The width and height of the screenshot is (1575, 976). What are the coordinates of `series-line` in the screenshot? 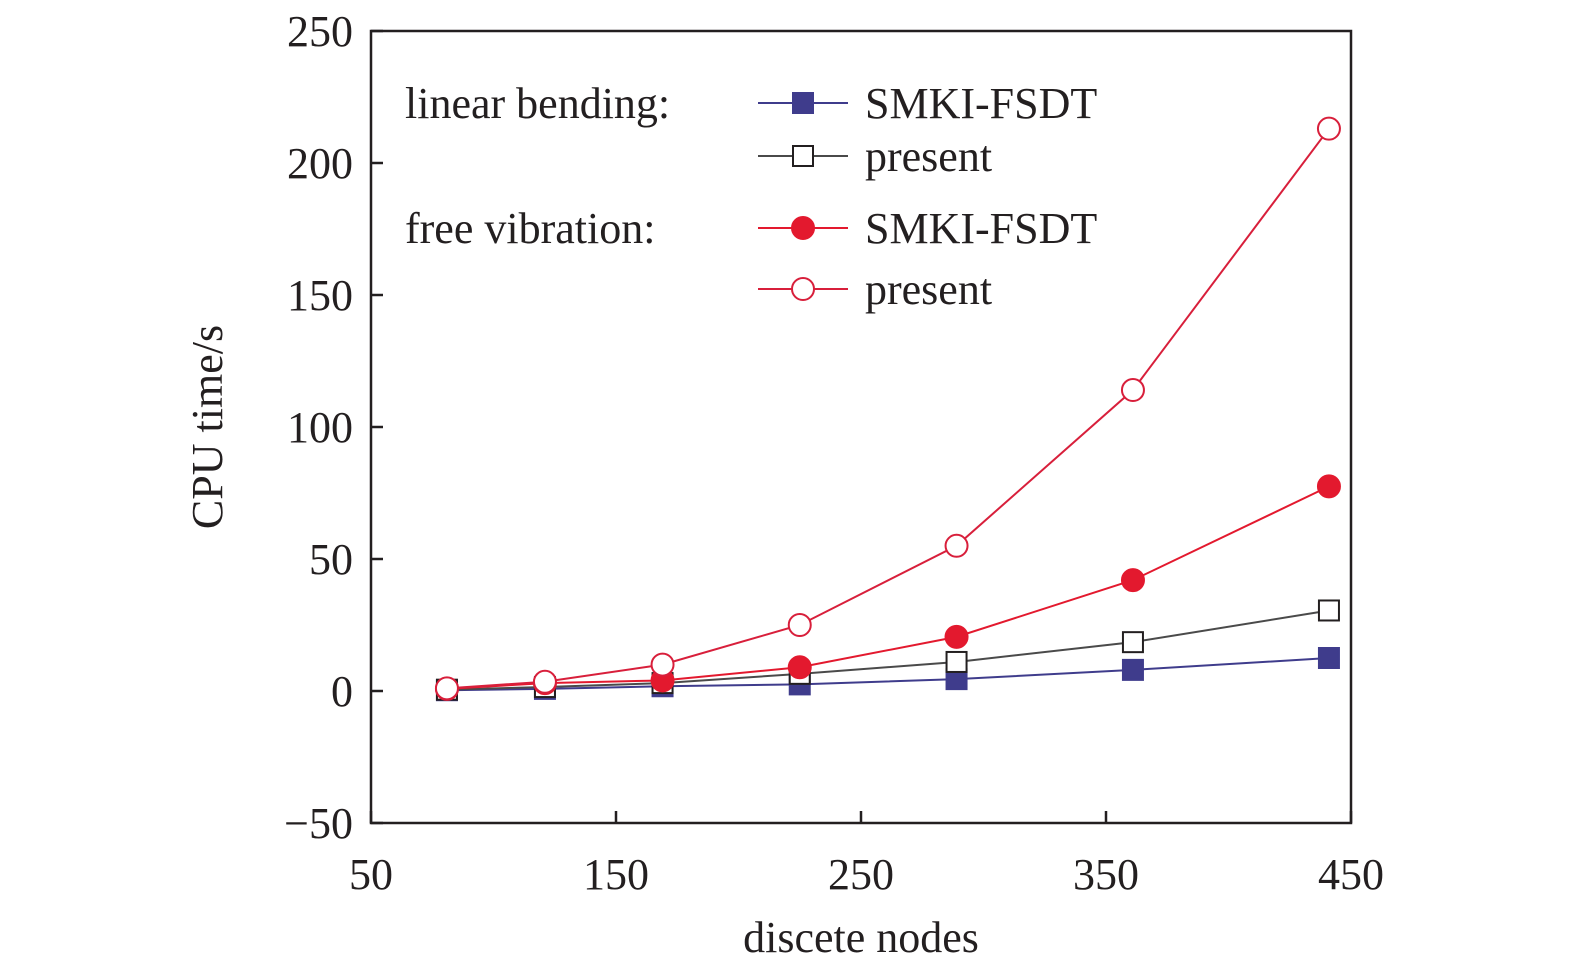 It's located at (888, 587).